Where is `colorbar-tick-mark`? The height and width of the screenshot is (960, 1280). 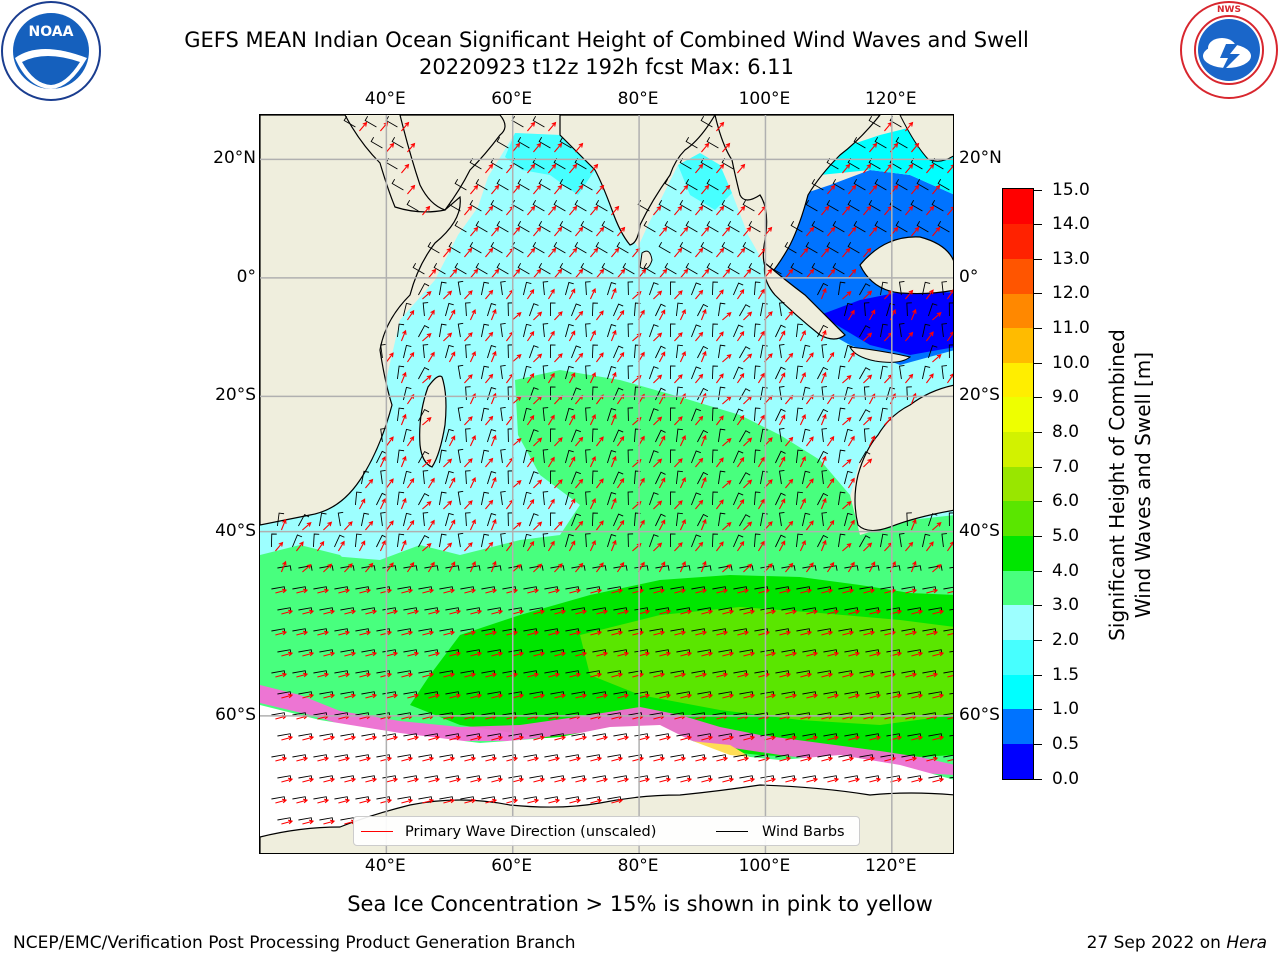 colorbar-tick-mark is located at coordinates (1038, 467).